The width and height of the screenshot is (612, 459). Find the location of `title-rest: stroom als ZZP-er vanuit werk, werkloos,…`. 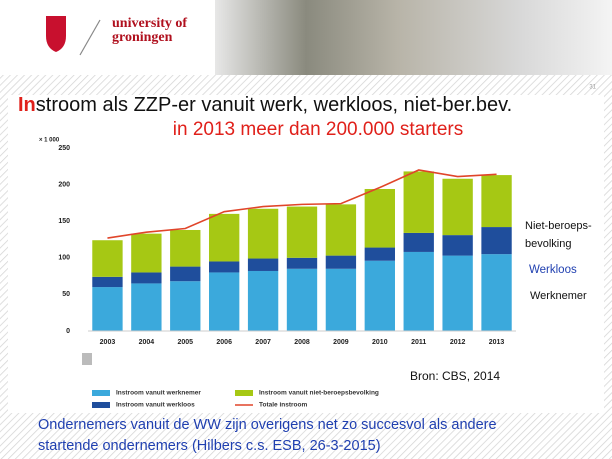

title-rest: stroom als ZZP-er vanuit werk, werkloos,… is located at coordinates (274, 105).